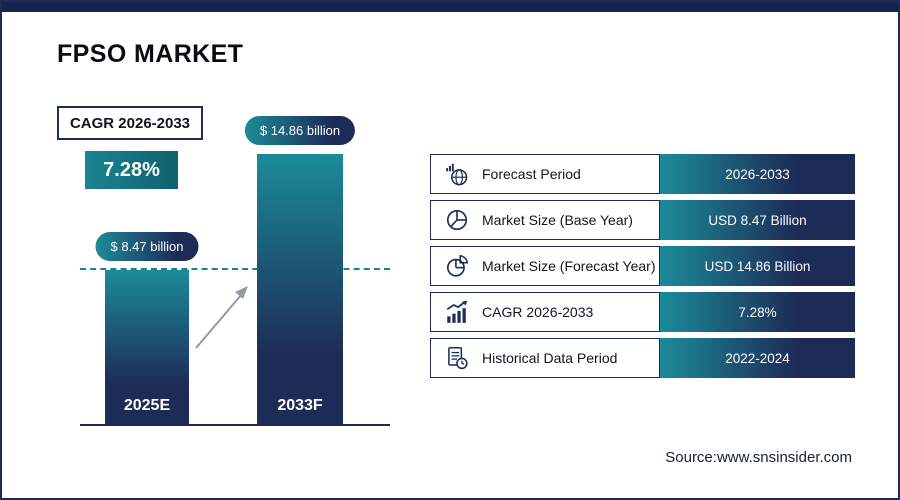  I want to click on cagr-period-box: CAGR 2026-2033, so click(130, 123).